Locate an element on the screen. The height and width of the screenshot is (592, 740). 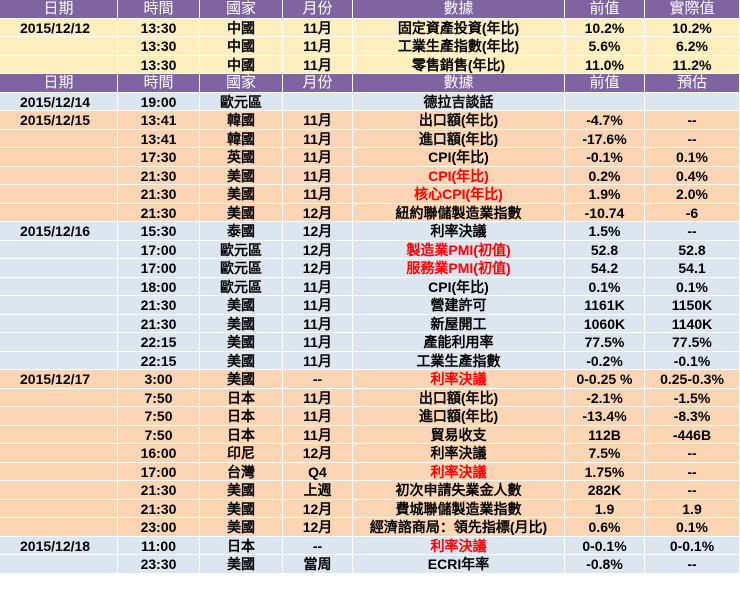
data-cell: 固定資產投資(年比) is located at coordinates (459, 27).